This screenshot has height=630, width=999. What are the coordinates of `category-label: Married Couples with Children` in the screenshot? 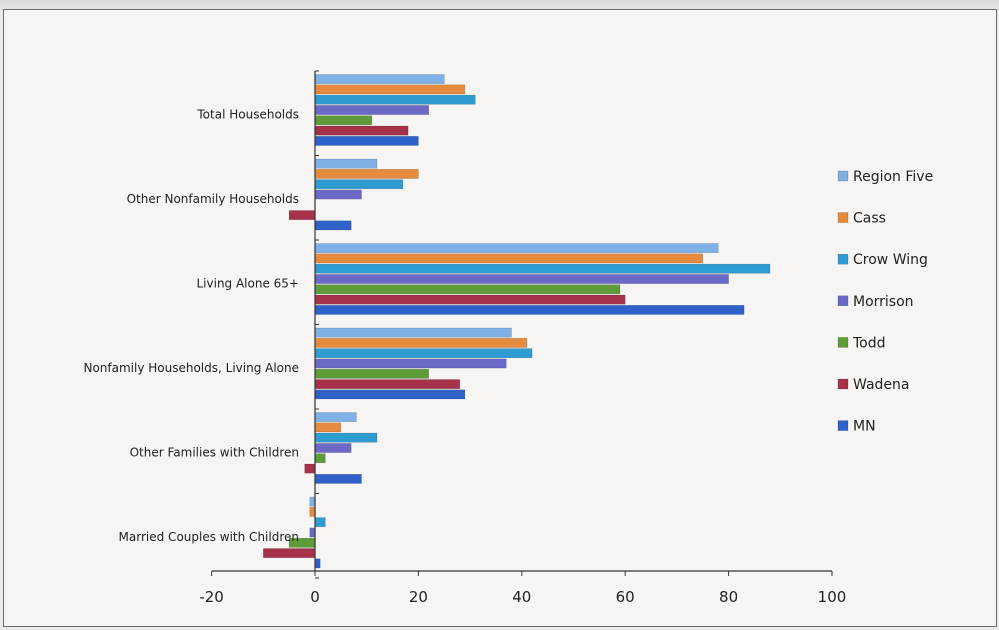 It's located at (209, 537).